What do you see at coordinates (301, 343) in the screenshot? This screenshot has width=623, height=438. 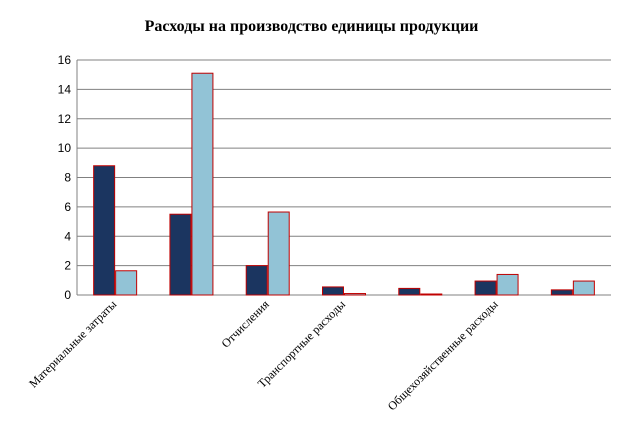 I see `x-category-label-3: Транспортные расходы` at bounding box center [301, 343].